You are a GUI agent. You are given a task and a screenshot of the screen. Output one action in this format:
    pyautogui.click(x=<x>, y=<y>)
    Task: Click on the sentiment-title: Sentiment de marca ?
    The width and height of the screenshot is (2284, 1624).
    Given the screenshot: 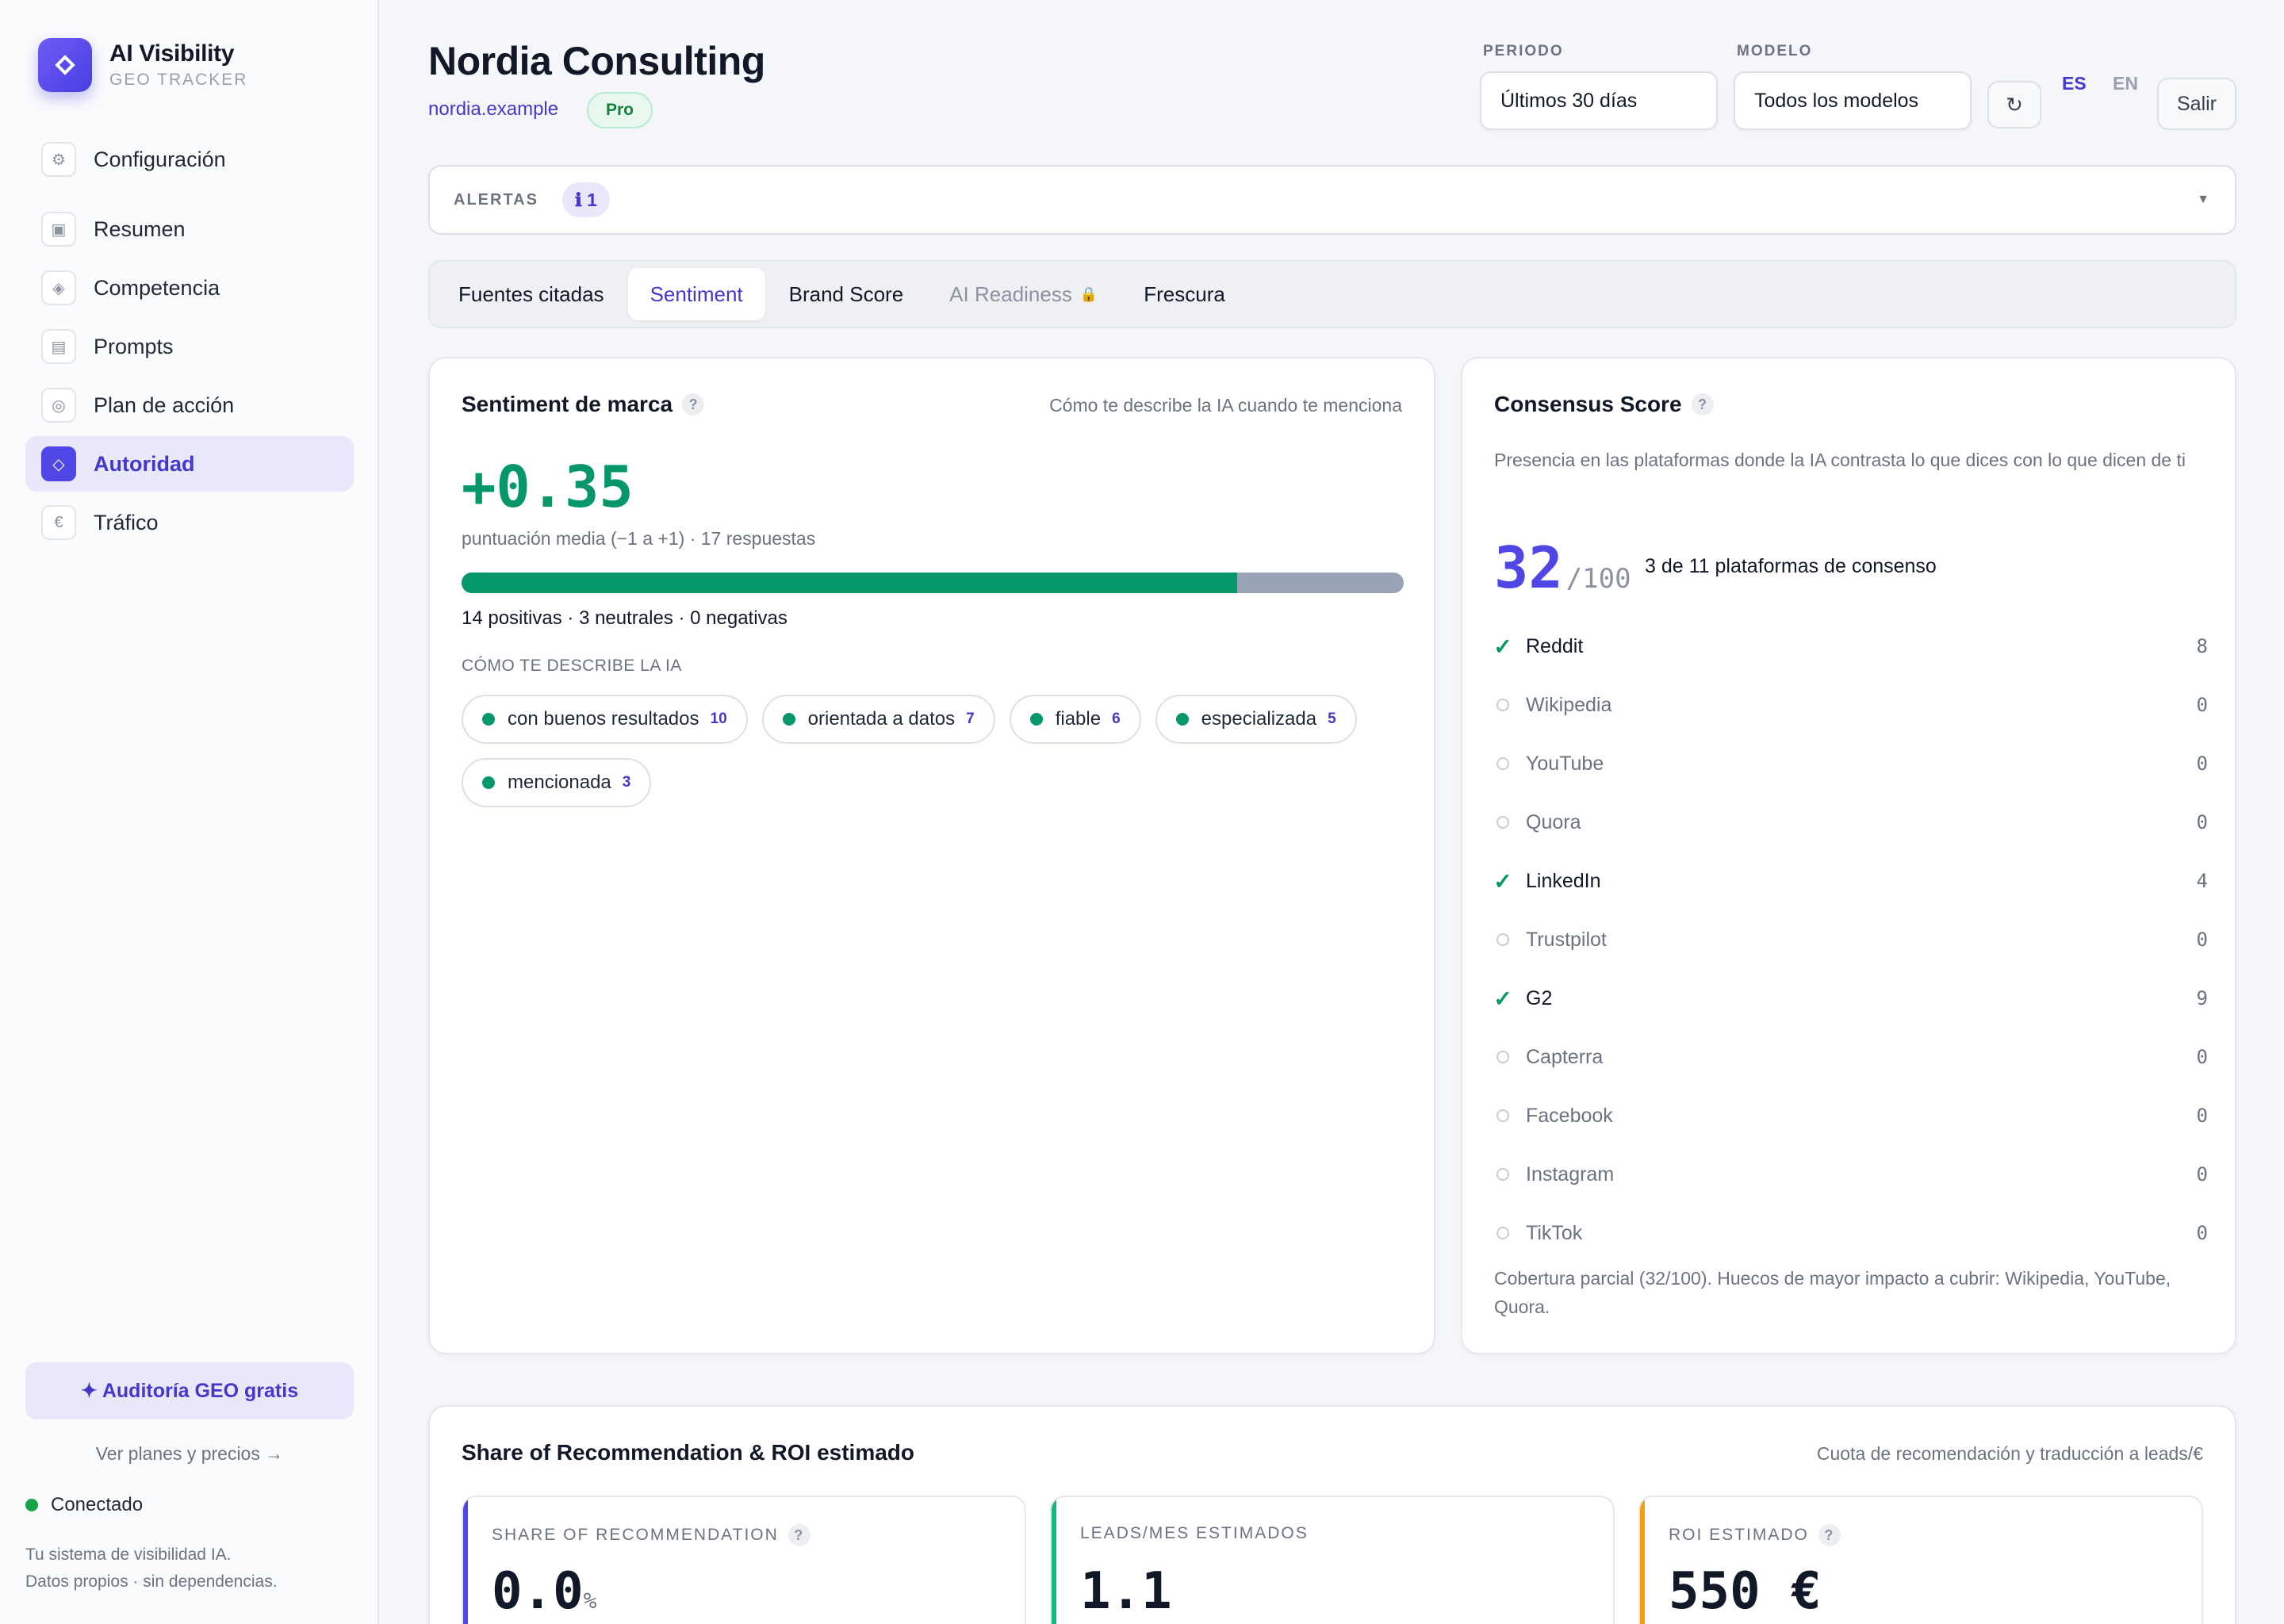 What is the action you would take?
    pyautogui.click(x=583, y=404)
    